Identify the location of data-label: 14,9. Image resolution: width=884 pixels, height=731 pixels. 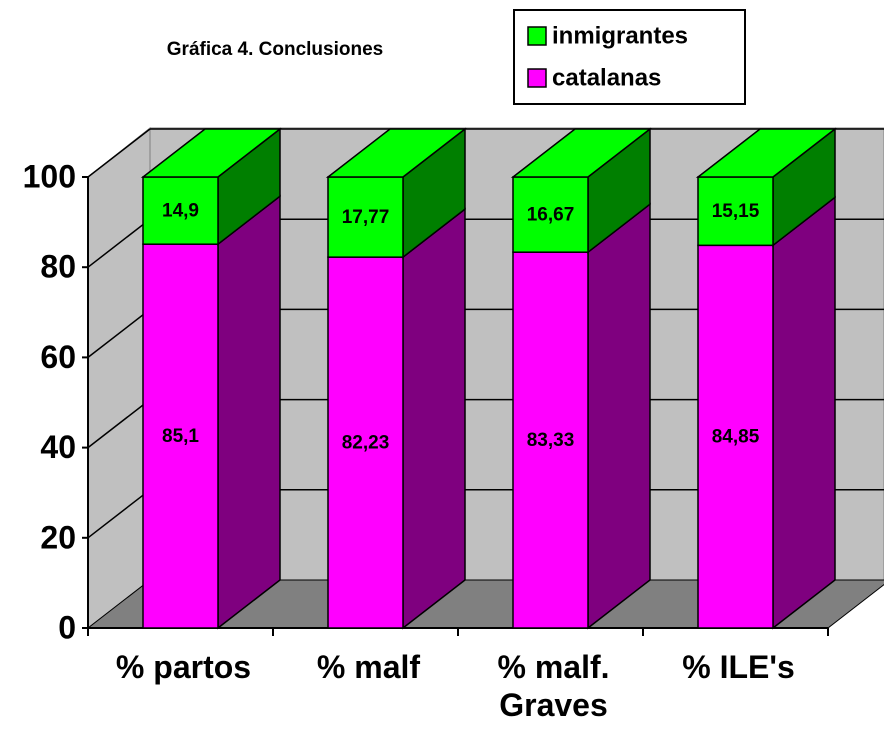
(180, 211).